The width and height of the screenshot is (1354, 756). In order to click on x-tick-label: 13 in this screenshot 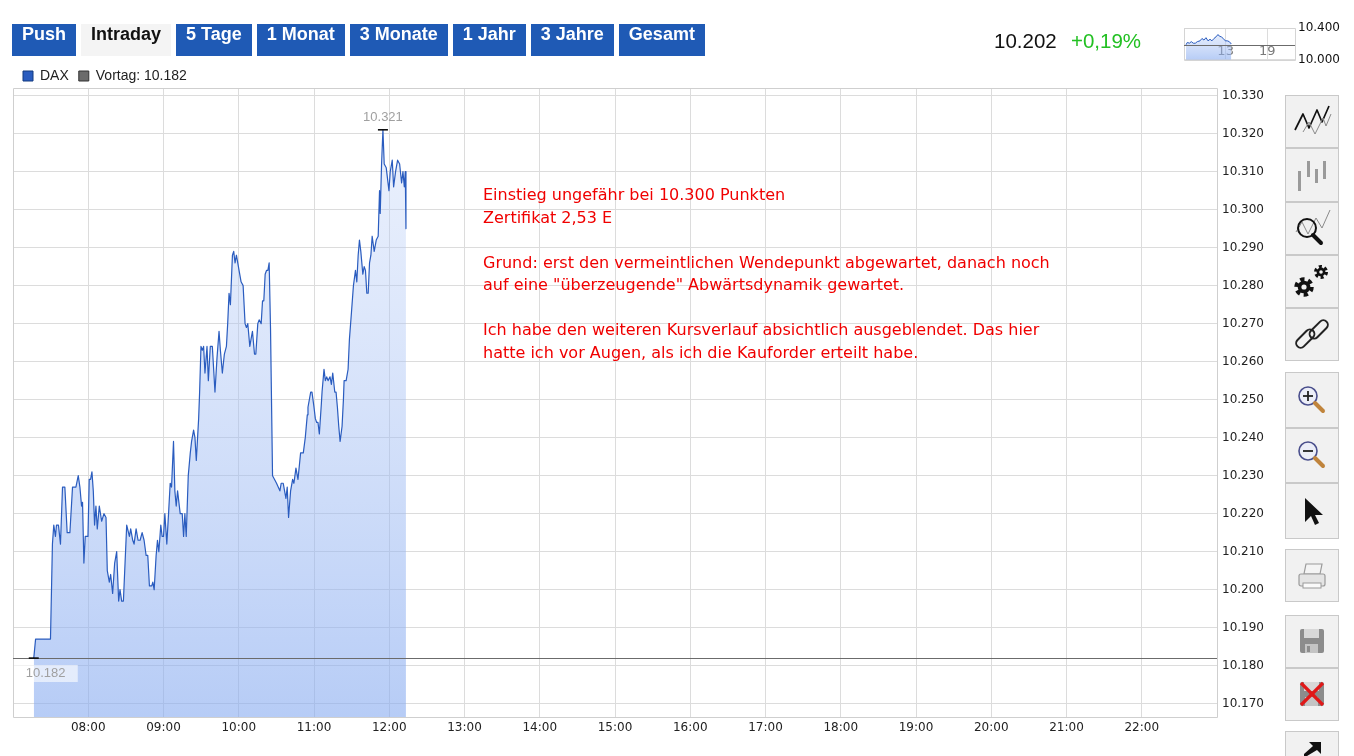, I will do `click(1225, 51)`.